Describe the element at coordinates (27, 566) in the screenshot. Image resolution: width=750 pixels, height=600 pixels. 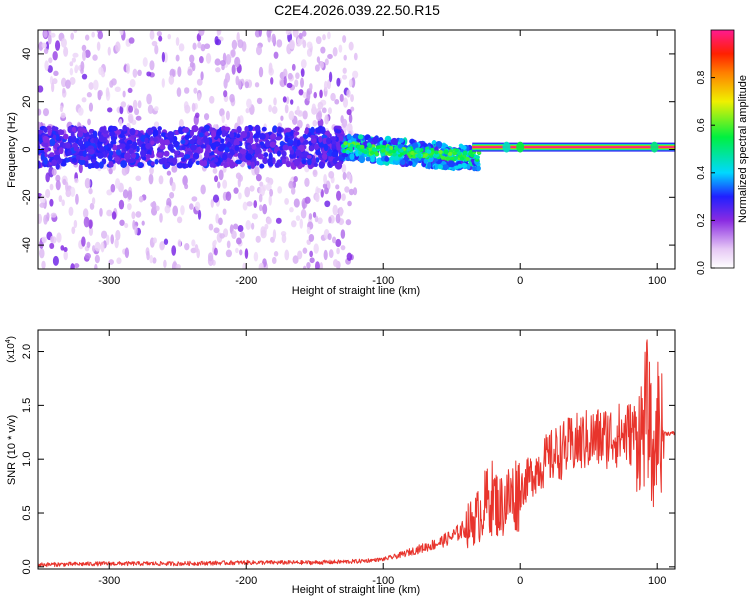
I see `snr-y-tick-label: 0.0` at that location.